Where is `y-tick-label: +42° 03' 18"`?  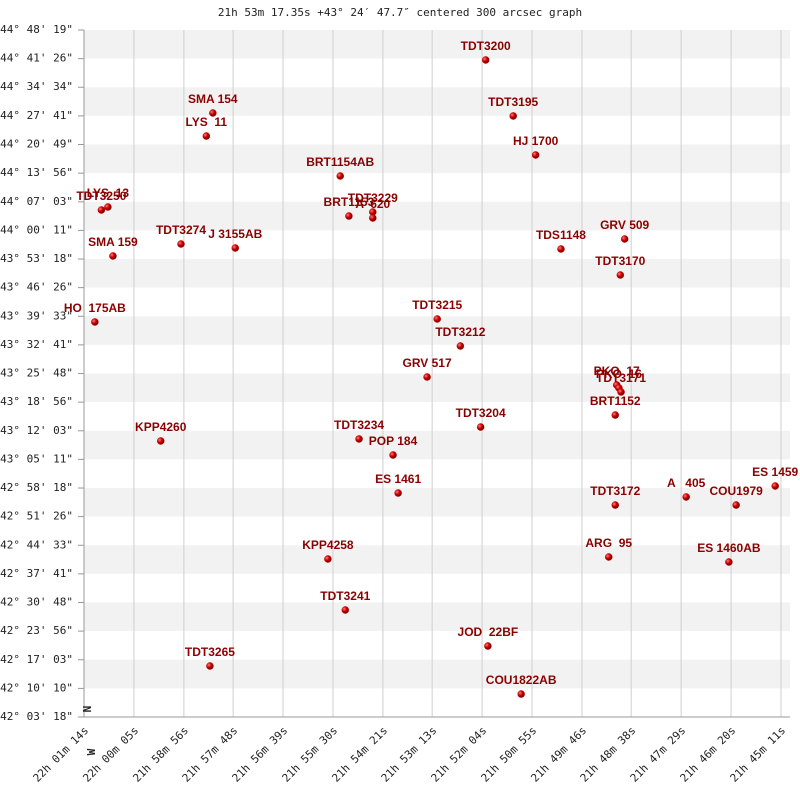 y-tick-label: +42° 03' 18" is located at coordinates (36, 716).